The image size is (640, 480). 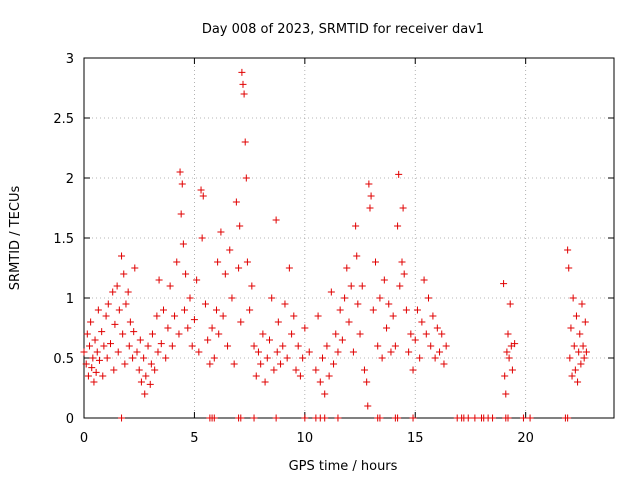 I want to click on y-axis-label: SRMTID / TECUs, so click(x=15, y=238).